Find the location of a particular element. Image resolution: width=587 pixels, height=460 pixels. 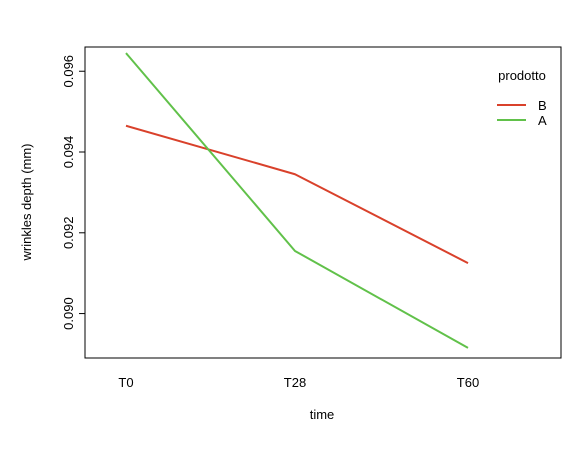

legend-label-b: B is located at coordinates (542, 105).